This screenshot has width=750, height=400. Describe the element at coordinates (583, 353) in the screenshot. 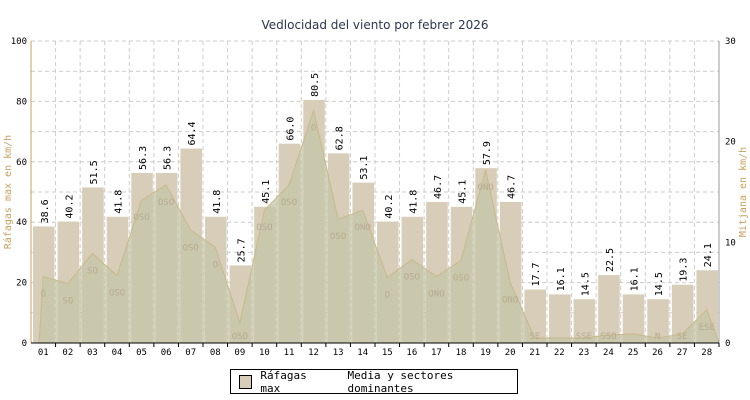

I see `x-tick-label: 23` at that location.